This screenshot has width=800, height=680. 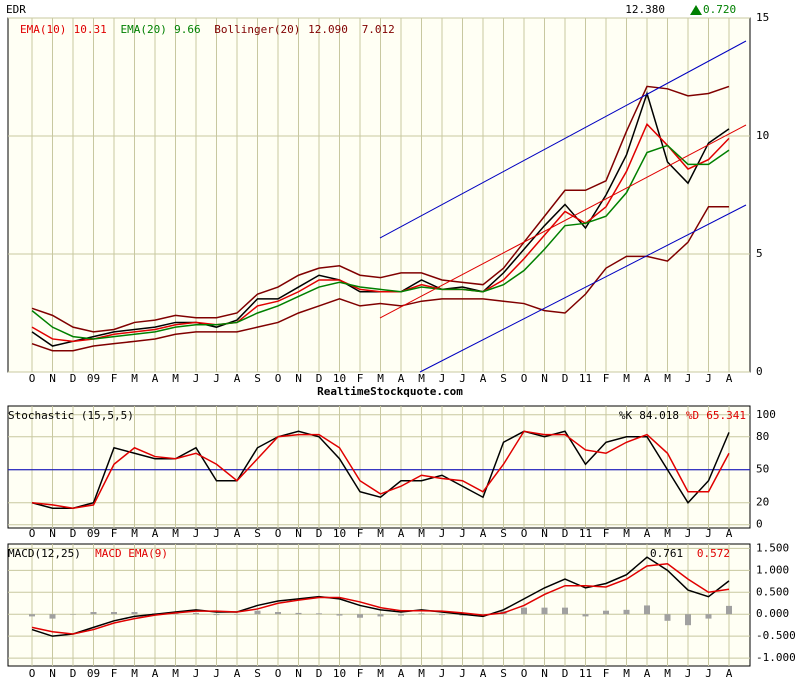 I want to click on y-tick-label: 0.500, so click(x=772, y=591).